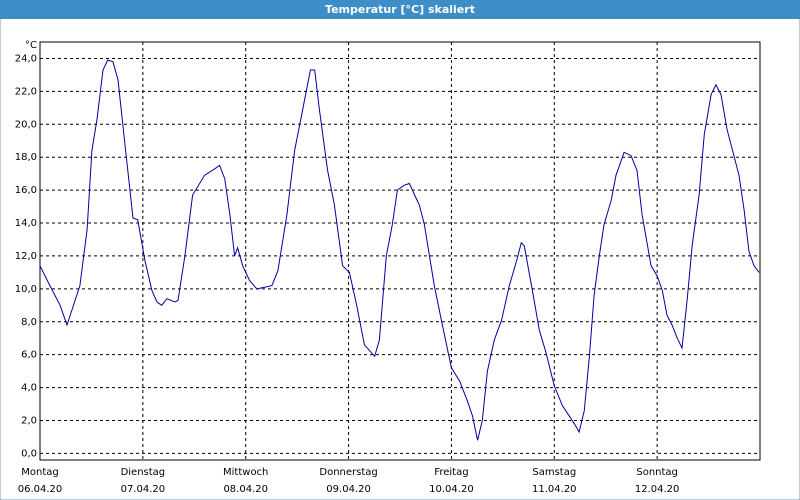 The image size is (800, 500). I want to click on title-bar, so click(400, 9).